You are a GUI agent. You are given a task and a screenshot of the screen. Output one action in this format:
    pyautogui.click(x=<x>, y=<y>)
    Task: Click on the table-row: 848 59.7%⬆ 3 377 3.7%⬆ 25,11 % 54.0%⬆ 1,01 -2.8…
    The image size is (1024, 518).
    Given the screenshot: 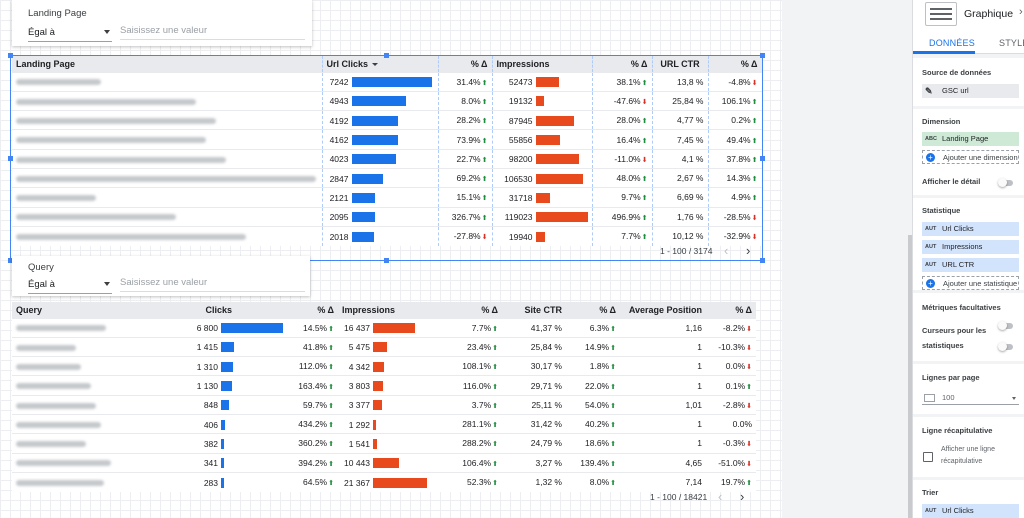 What is the action you would take?
    pyautogui.click(x=384, y=404)
    